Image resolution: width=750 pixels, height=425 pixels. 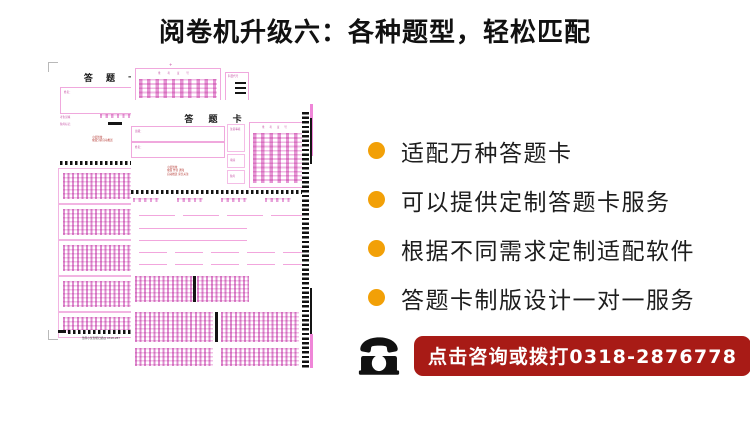 What do you see at coordinates (118, 332) in the screenshot?
I see `sheet-a-bottom-sync-bar` at bounding box center [118, 332].